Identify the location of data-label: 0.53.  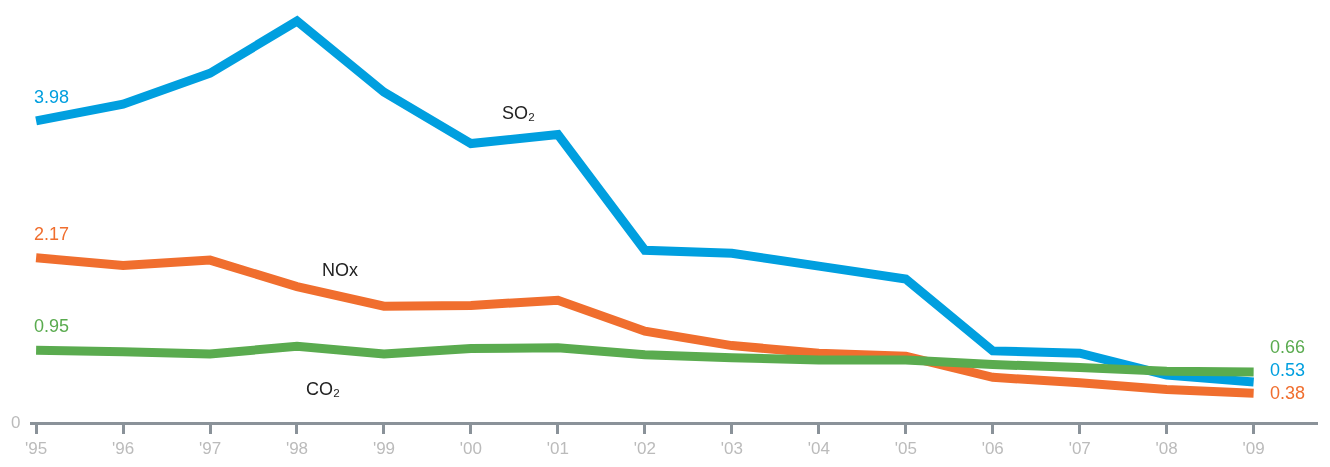
(1288, 370).